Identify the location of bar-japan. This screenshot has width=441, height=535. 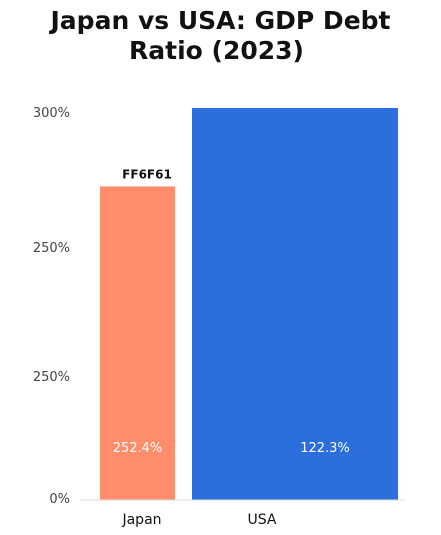
(137, 343).